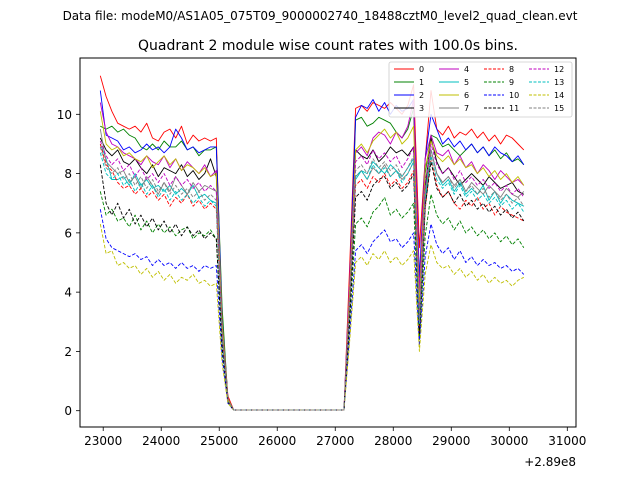 This screenshot has height=480, width=640. What do you see at coordinates (511, 82) in the screenshot?
I see `legend-label: 9` at bounding box center [511, 82].